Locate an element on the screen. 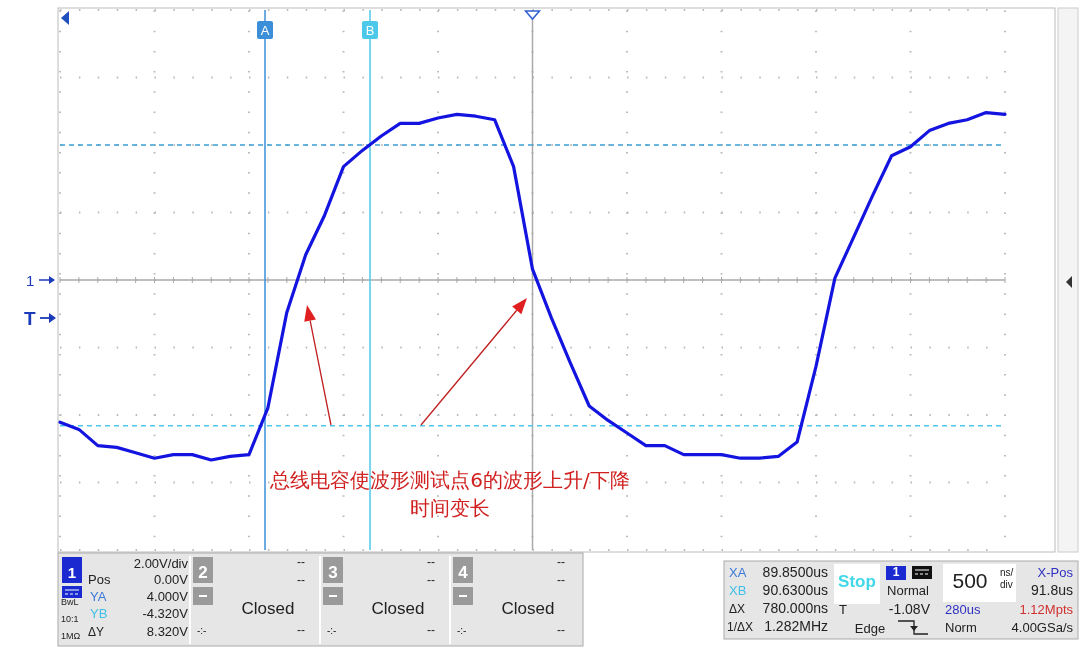  text: 10:1 is located at coordinates (70, 619).